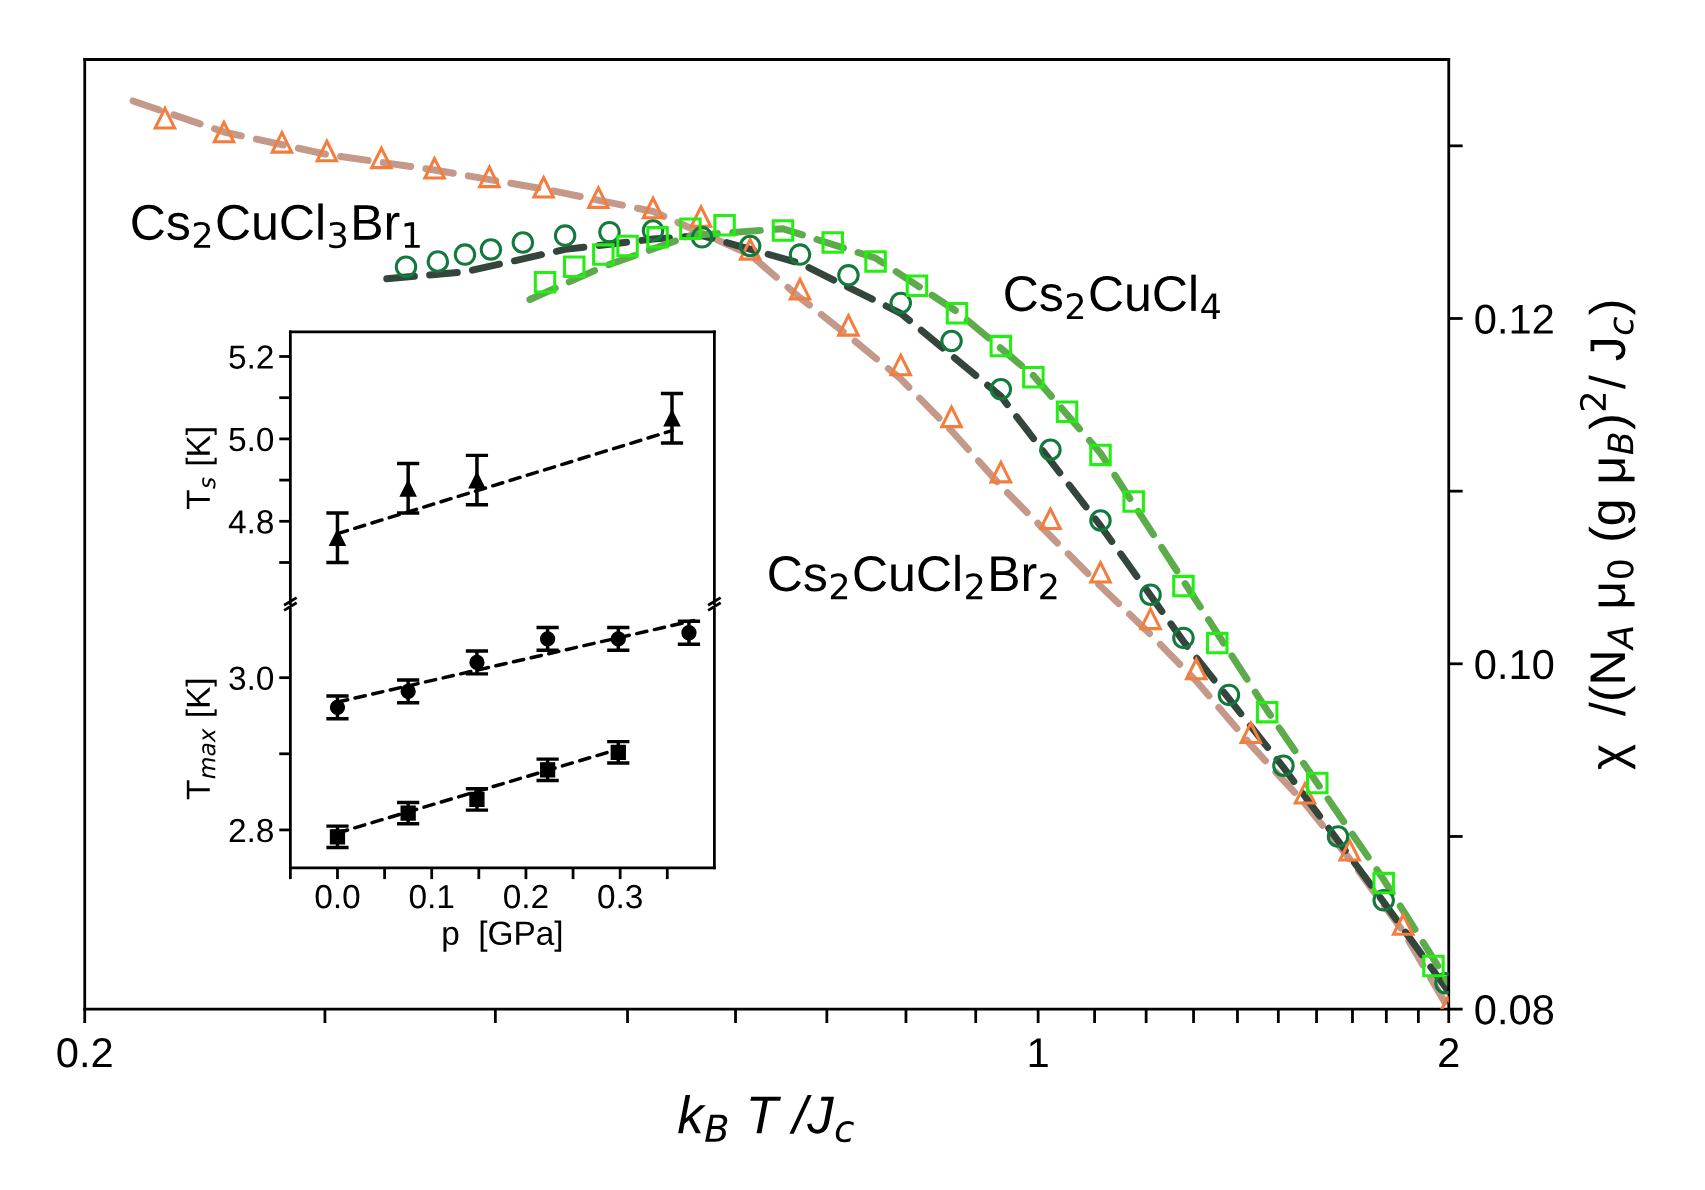  I want to click on y-tick-label: 0.08, so click(1514, 1010).